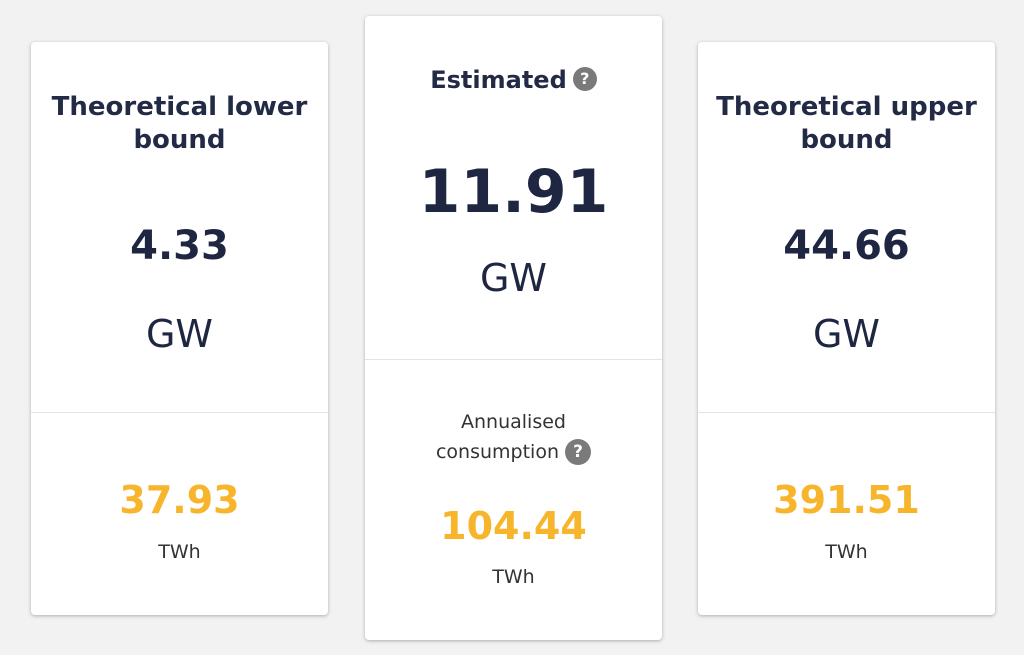 The height and width of the screenshot is (655, 1024). I want to click on estimated-energy-unit: TWh, so click(513, 577).